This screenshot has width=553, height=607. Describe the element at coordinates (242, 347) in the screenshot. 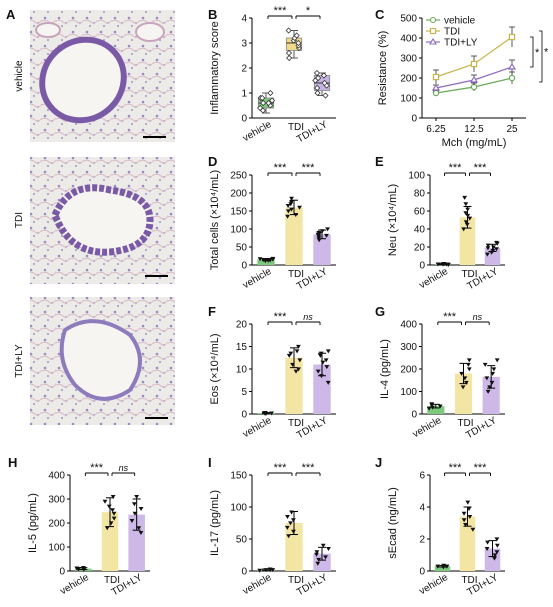

I see `y-tick-label: 15` at that location.